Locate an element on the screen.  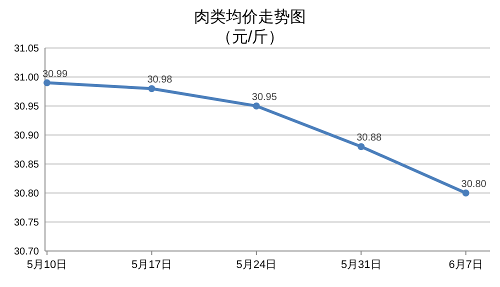
y-tick-label: 30.95 is located at coordinates (27, 107).